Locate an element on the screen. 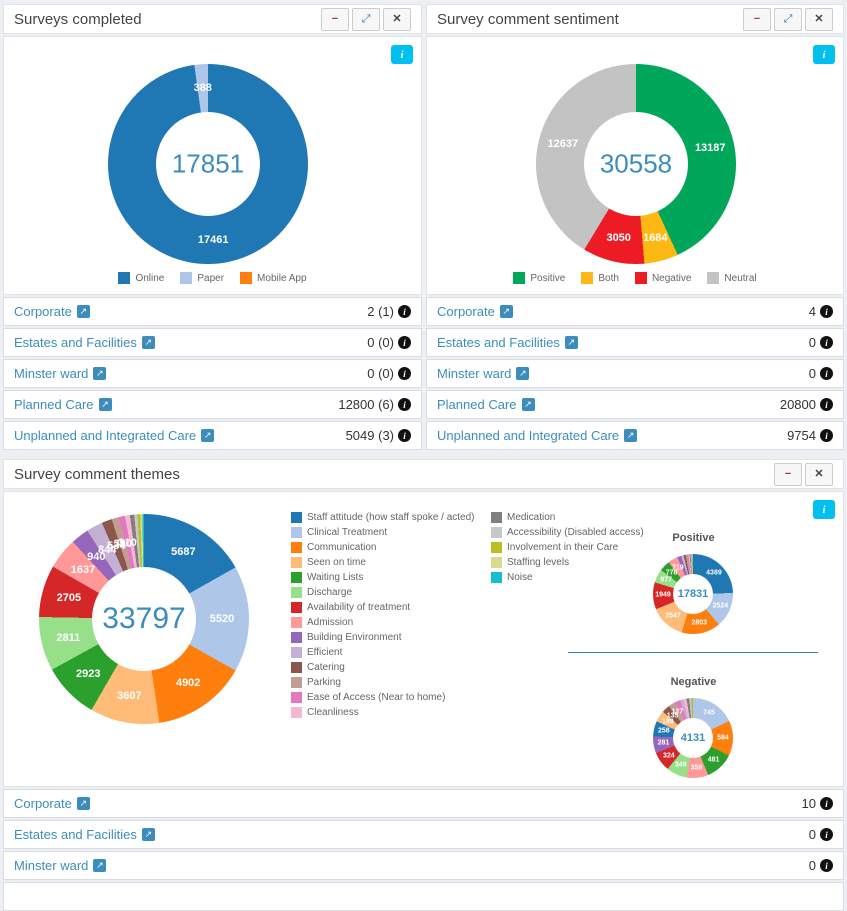 The height and width of the screenshot is (911, 847). legend-item: Admission is located at coordinates (383, 622).